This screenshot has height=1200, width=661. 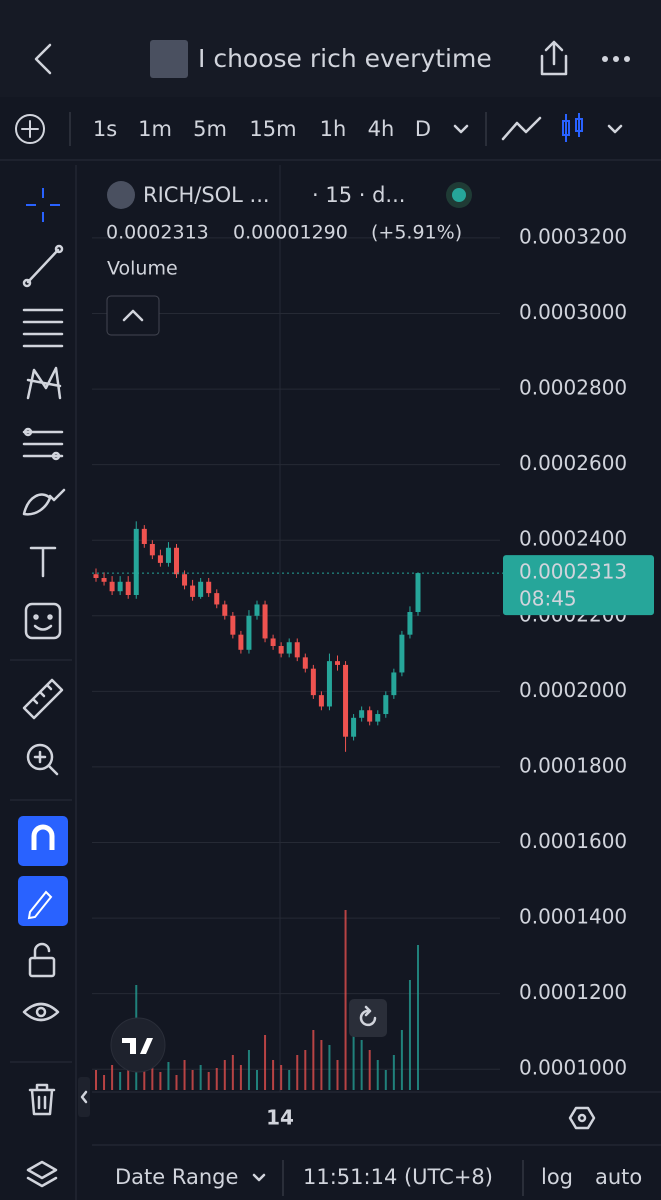 What do you see at coordinates (43, 841) in the screenshot?
I see `magnet-button` at bounding box center [43, 841].